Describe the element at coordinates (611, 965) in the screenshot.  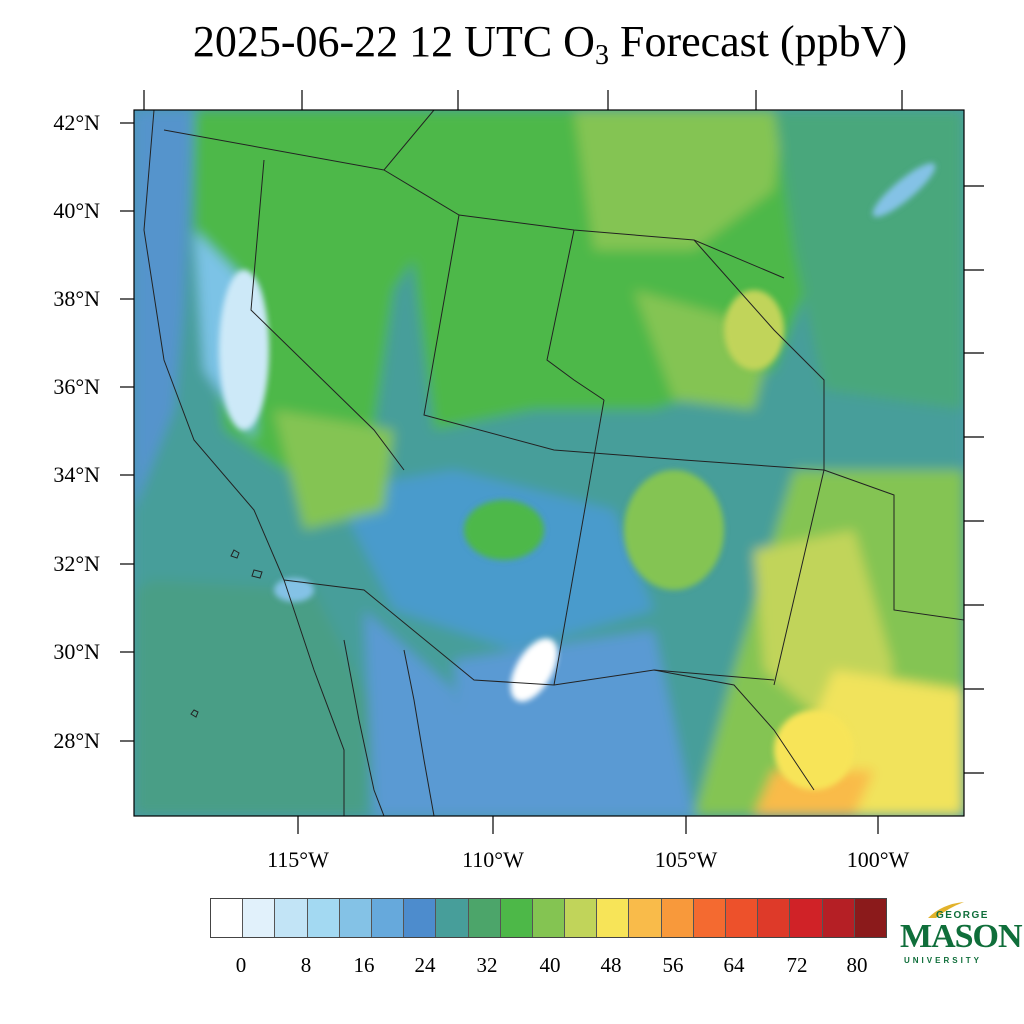
I see `colorbar-label: 48` at that location.